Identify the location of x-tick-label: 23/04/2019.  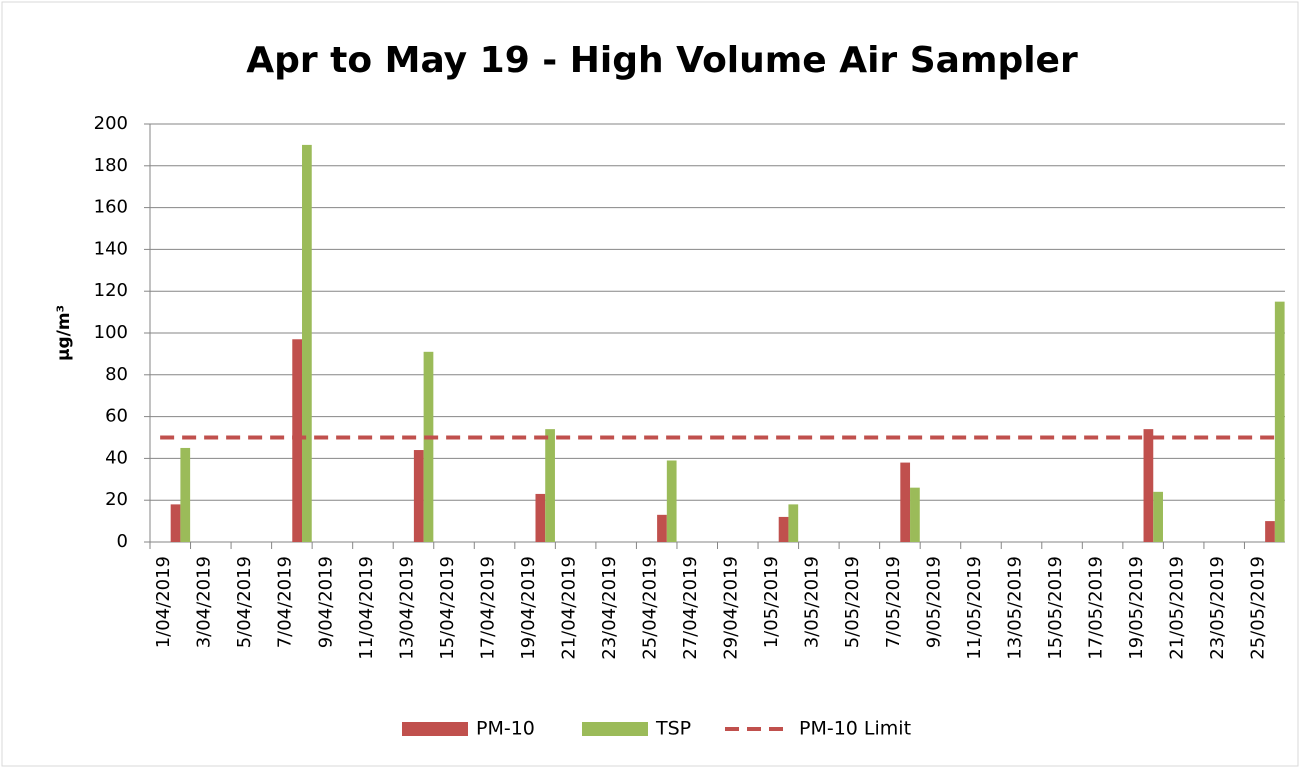
(609, 608).